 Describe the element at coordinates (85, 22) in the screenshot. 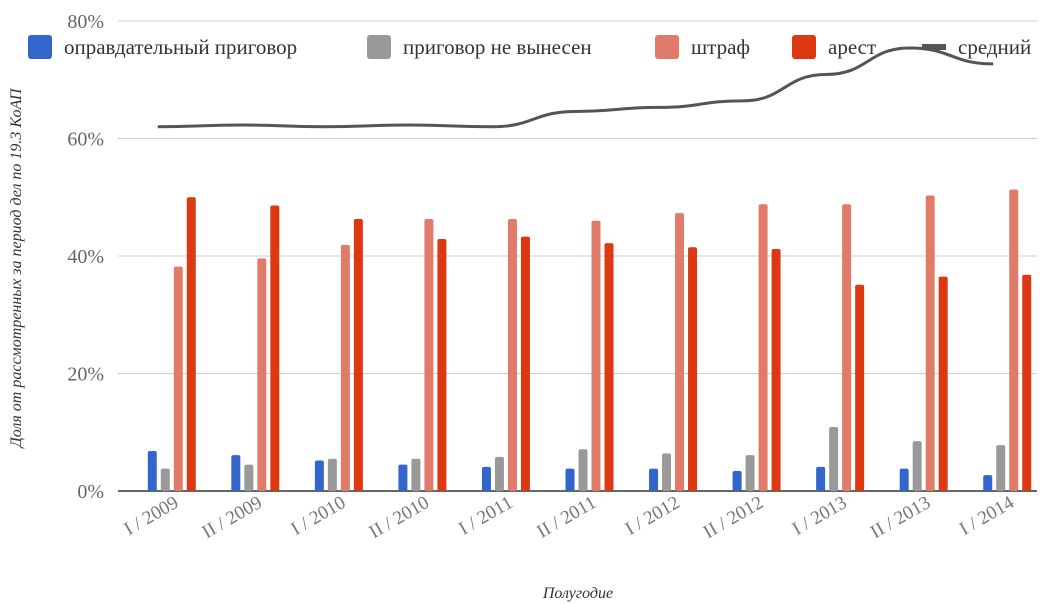

I see `y-tick-label: 80%` at that location.